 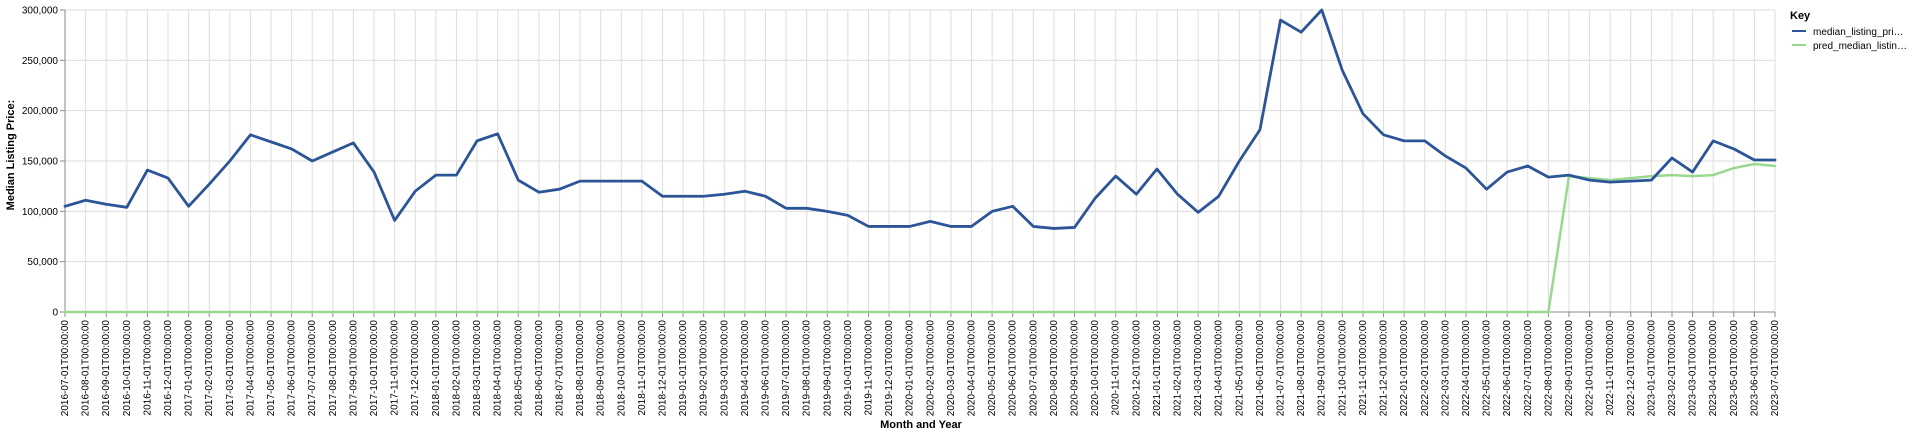 What do you see at coordinates (1528, 368) in the screenshot?
I see `x-tick-label: 2022-07-01T00:00:00` at bounding box center [1528, 368].